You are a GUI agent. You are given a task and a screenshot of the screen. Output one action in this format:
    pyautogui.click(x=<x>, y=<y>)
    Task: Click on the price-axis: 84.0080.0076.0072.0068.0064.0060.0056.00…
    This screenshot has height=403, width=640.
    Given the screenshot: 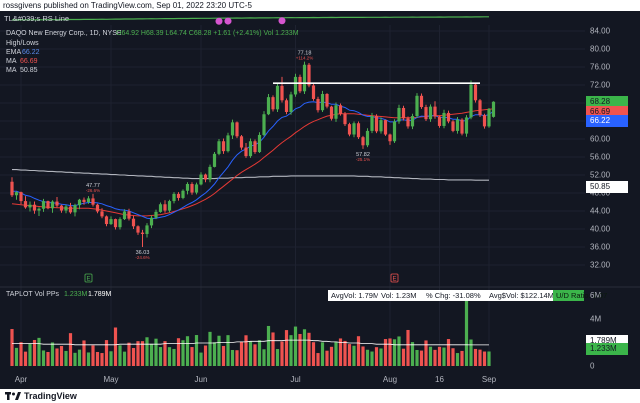 What is the action you would take?
    pyautogui.click(x=600, y=199)
    